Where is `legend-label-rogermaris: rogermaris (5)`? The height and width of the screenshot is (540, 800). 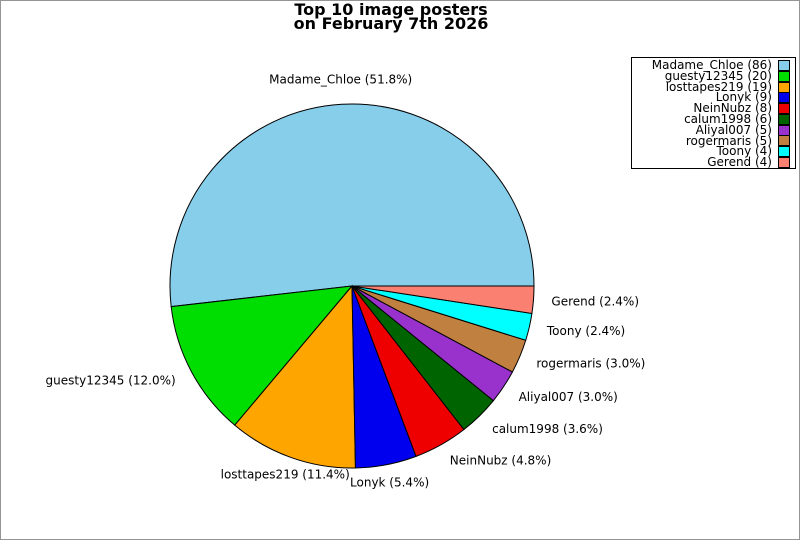 legend-label-rogermaris: rogermaris (5) is located at coordinates (728, 140).